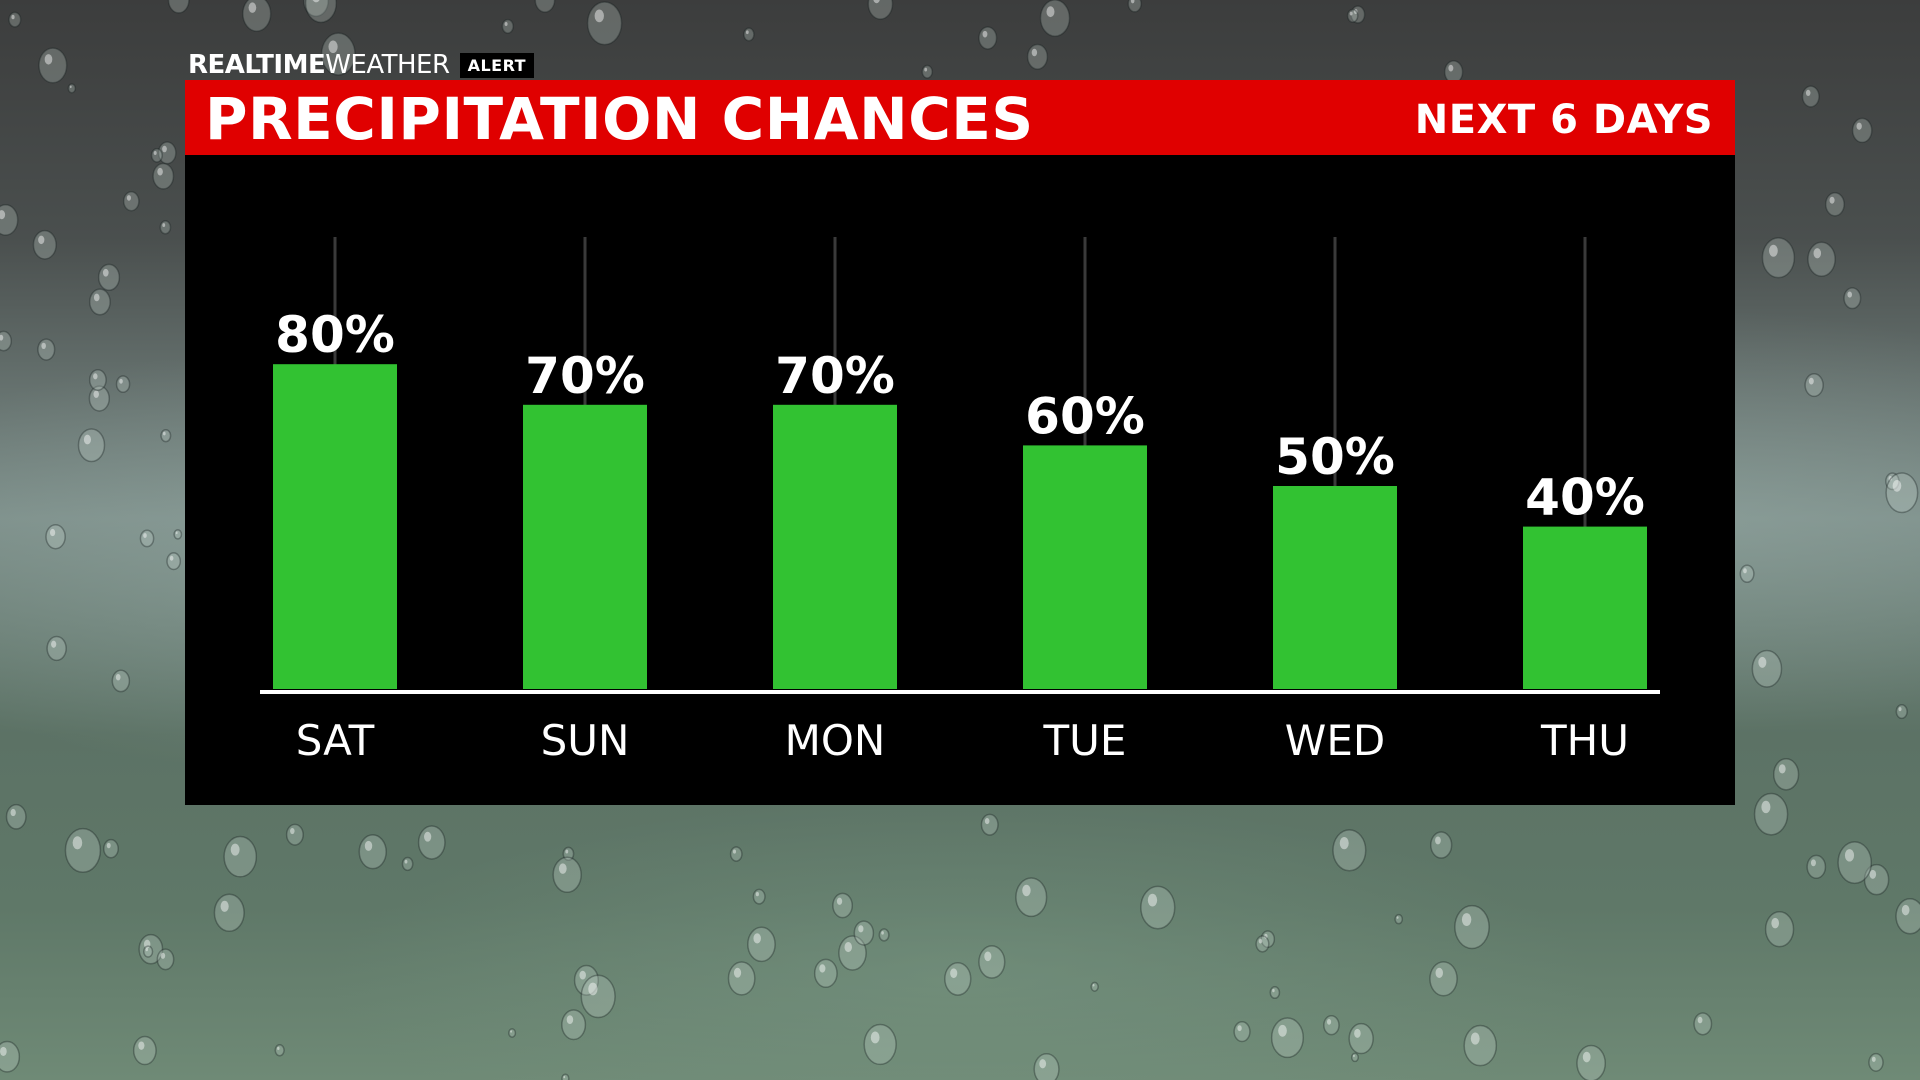 The image size is (1920, 1080). What do you see at coordinates (1563, 120) in the screenshot?
I see `chart-subtitle: NEXT 6 DAYS` at bounding box center [1563, 120].